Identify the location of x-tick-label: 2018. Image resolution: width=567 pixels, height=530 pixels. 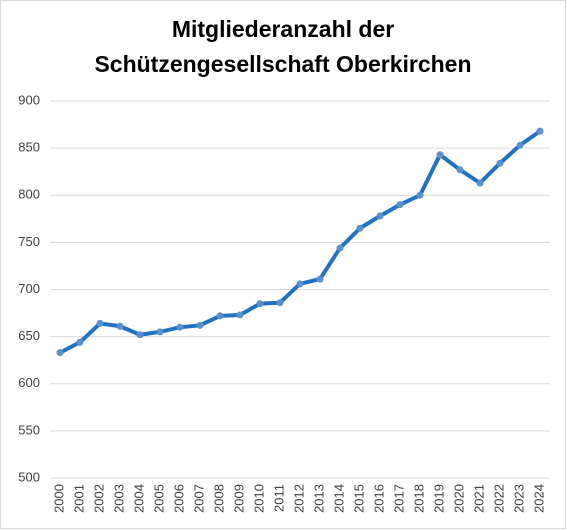
(418, 498).